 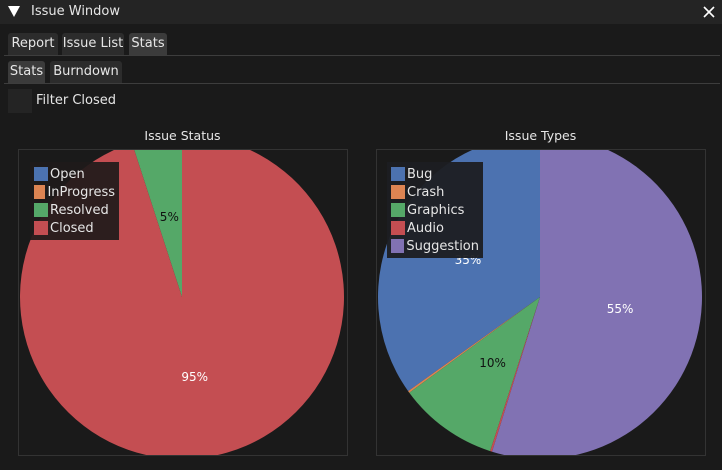 I want to click on pie-slice-resolved, so click(x=157, y=216).